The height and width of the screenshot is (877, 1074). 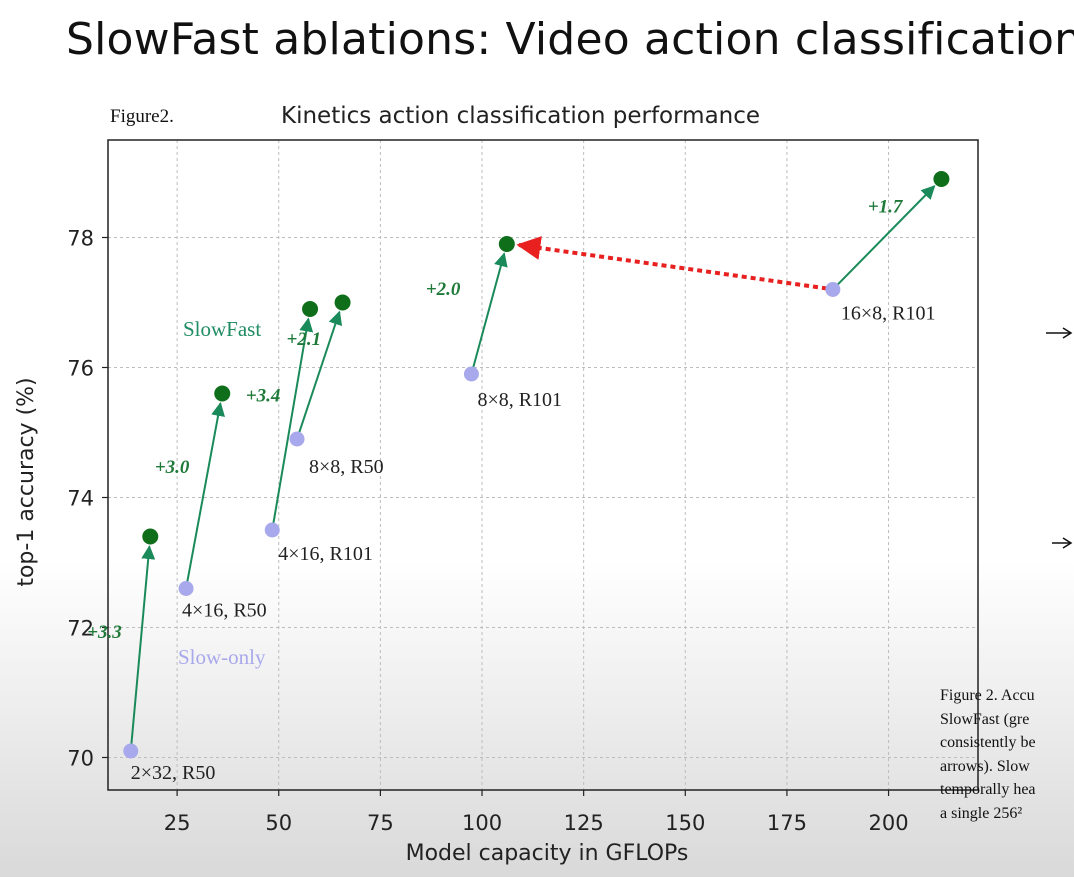 I want to click on y-tick-label: 78, so click(x=80, y=239).